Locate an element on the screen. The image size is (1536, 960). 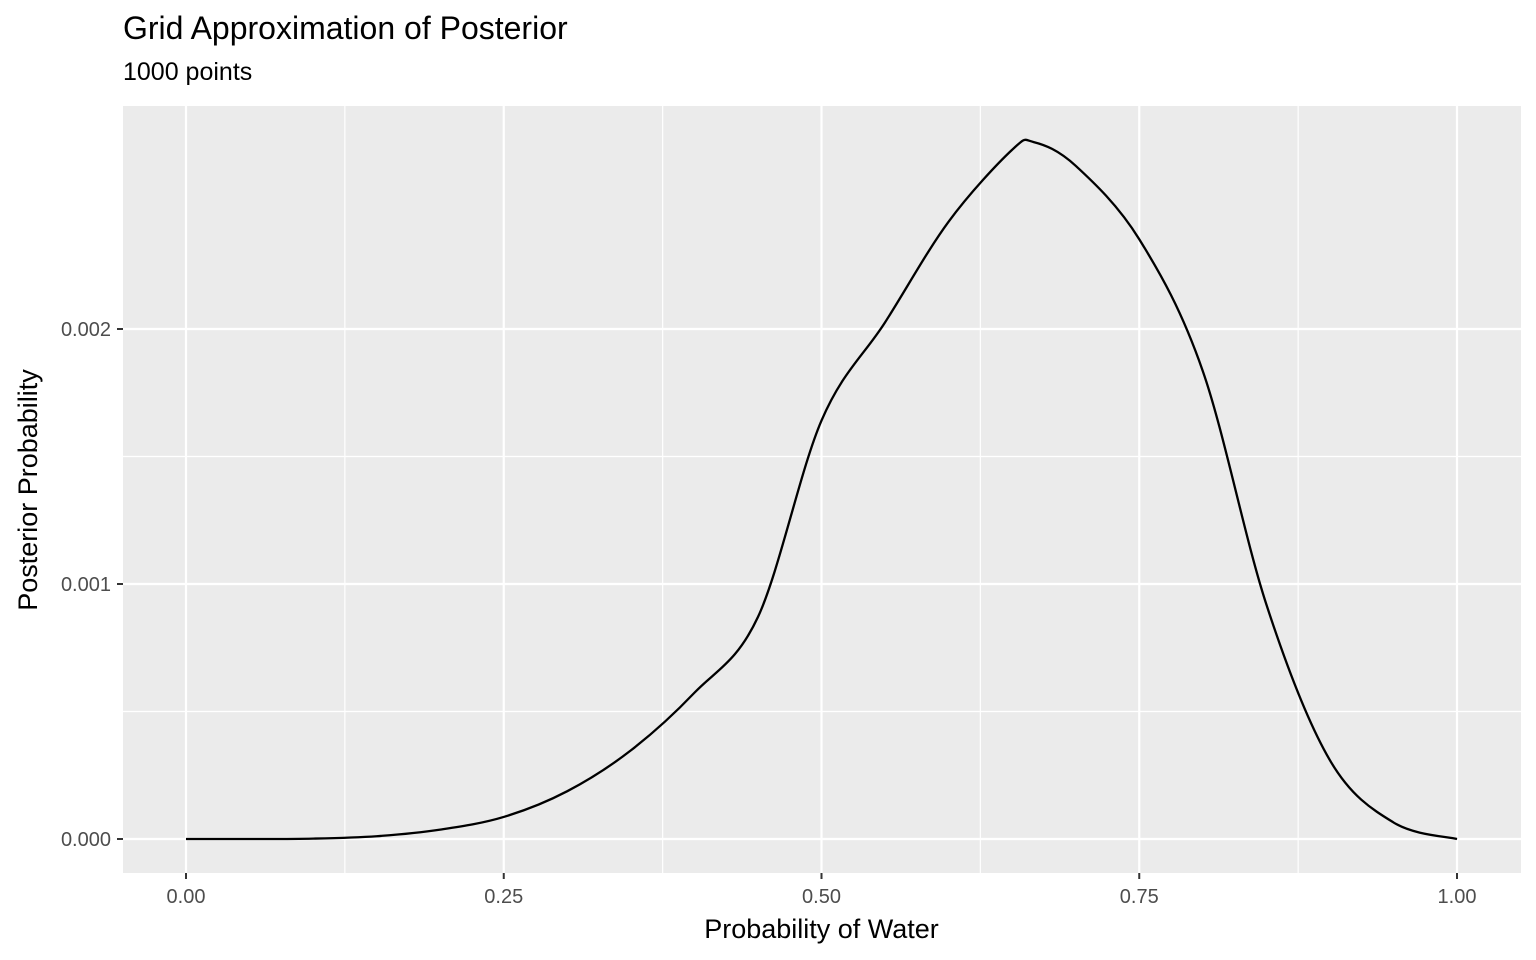
x-tick-label: 0.25 is located at coordinates (503, 897).